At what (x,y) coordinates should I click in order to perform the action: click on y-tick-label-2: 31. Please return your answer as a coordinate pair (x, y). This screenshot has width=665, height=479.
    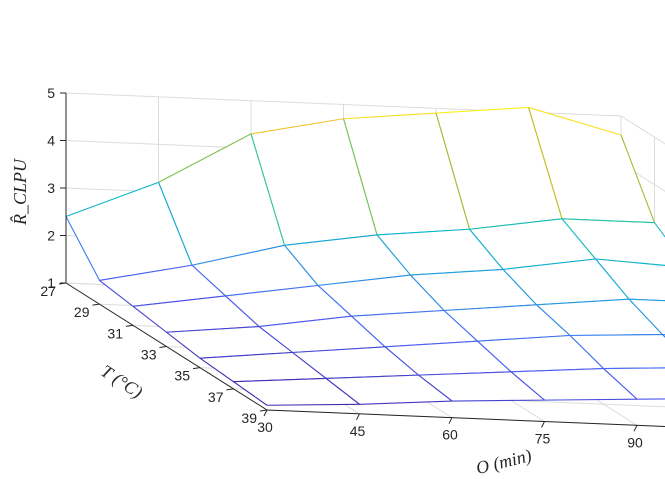
    Looking at the image, I should click on (115, 333).